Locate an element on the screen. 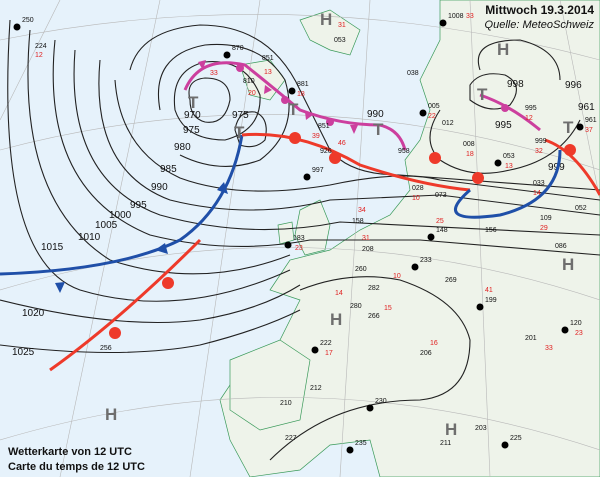 This screenshot has width=600, height=477. station-value: 20 is located at coordinates (252, 93).